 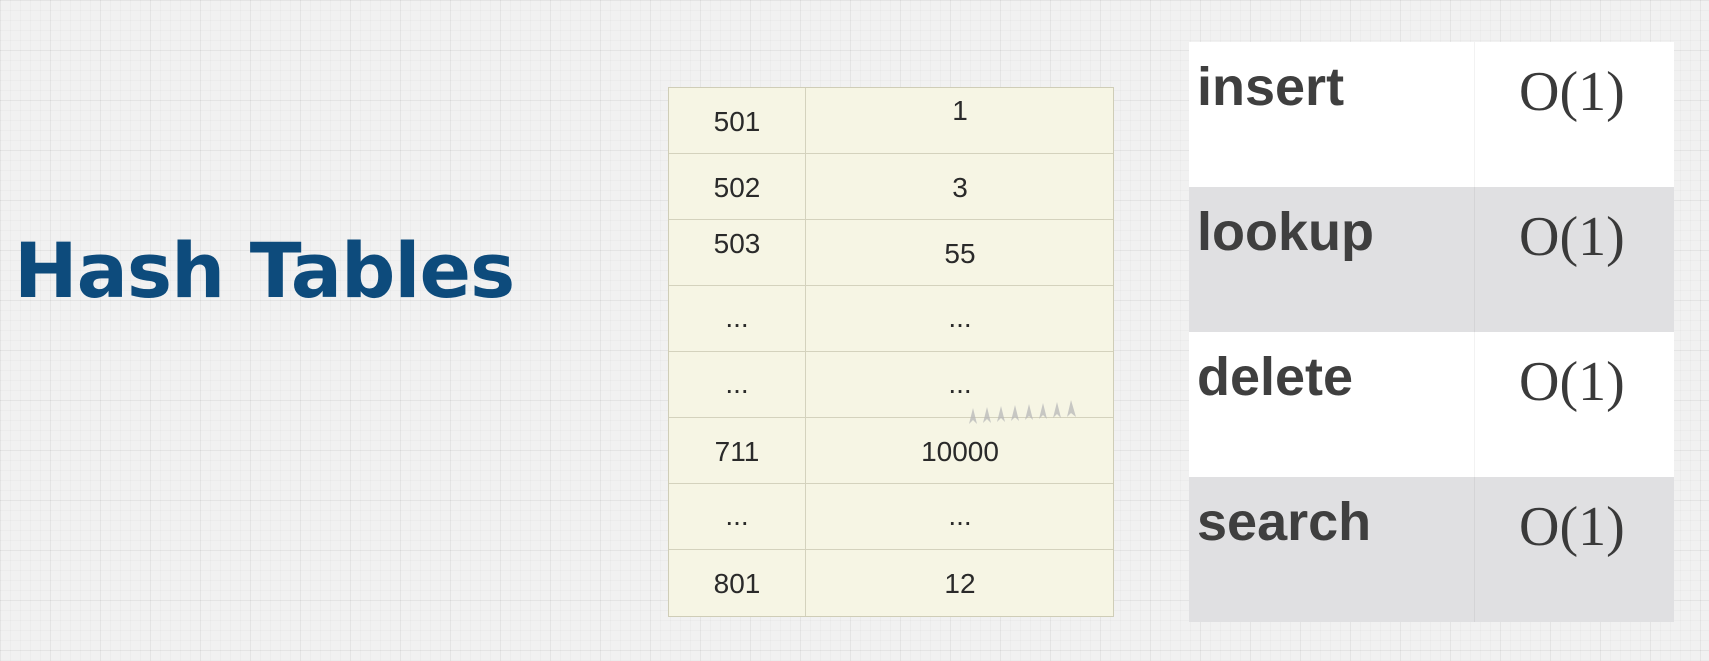 I want to click on table-value-cell: 12, so click(x=960, y=583).